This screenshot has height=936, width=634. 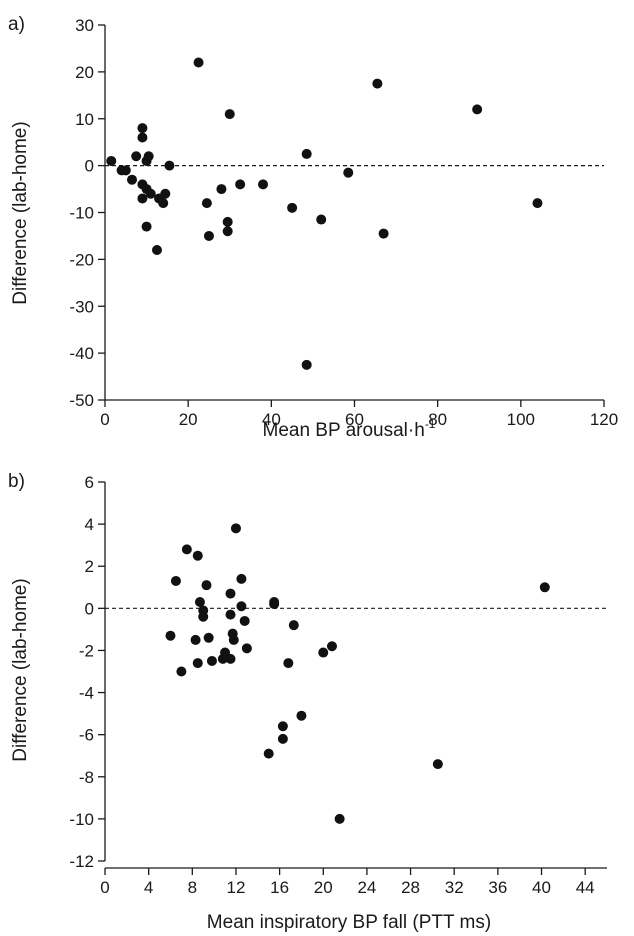 I want to click on panel-a-y-axis-ticks: 30 20 10 0 -10 -20 -30 -40 -50, so click(x=87, y=213).